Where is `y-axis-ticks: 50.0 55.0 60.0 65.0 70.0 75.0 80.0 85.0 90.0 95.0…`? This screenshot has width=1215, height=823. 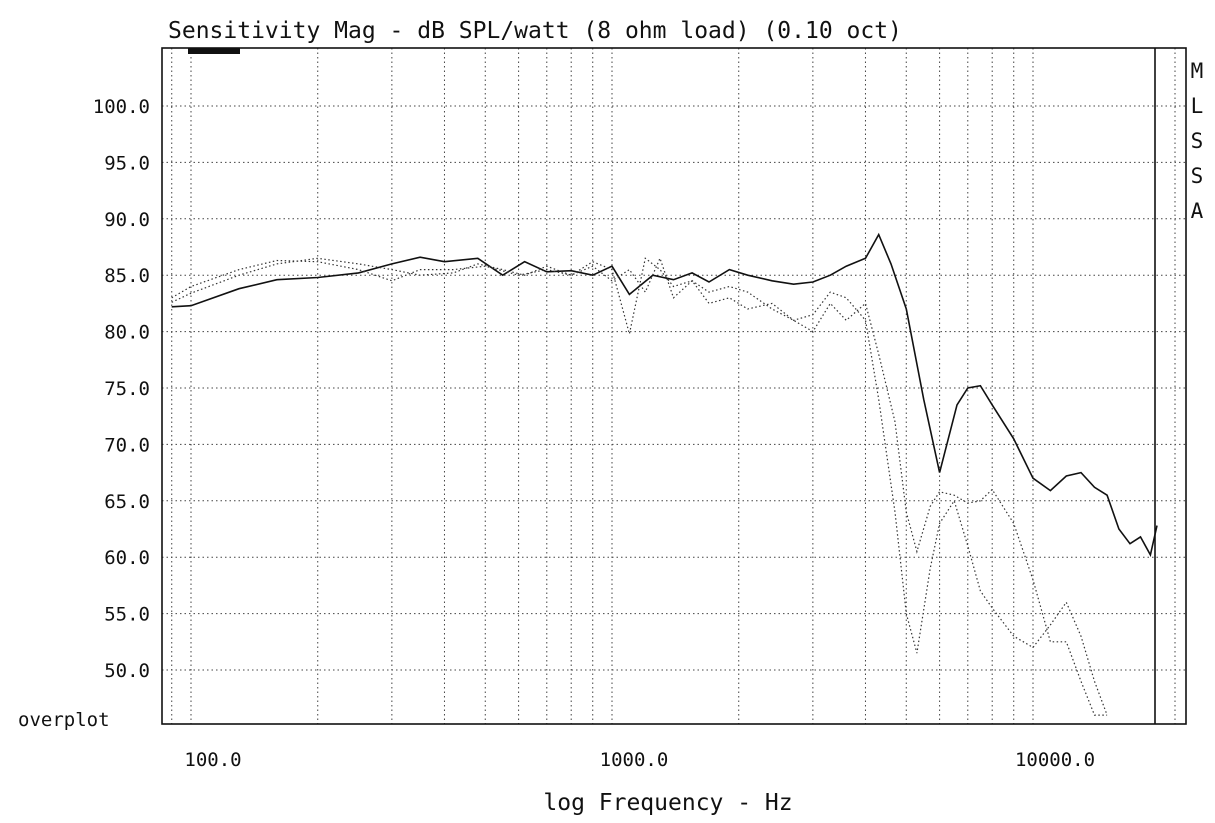 y-axis-ticks: 50.0 55.0 60.0 65.0 70.0 75.0 80.0 85.0 90.0 95.0… is located at coordinates (121, 389).